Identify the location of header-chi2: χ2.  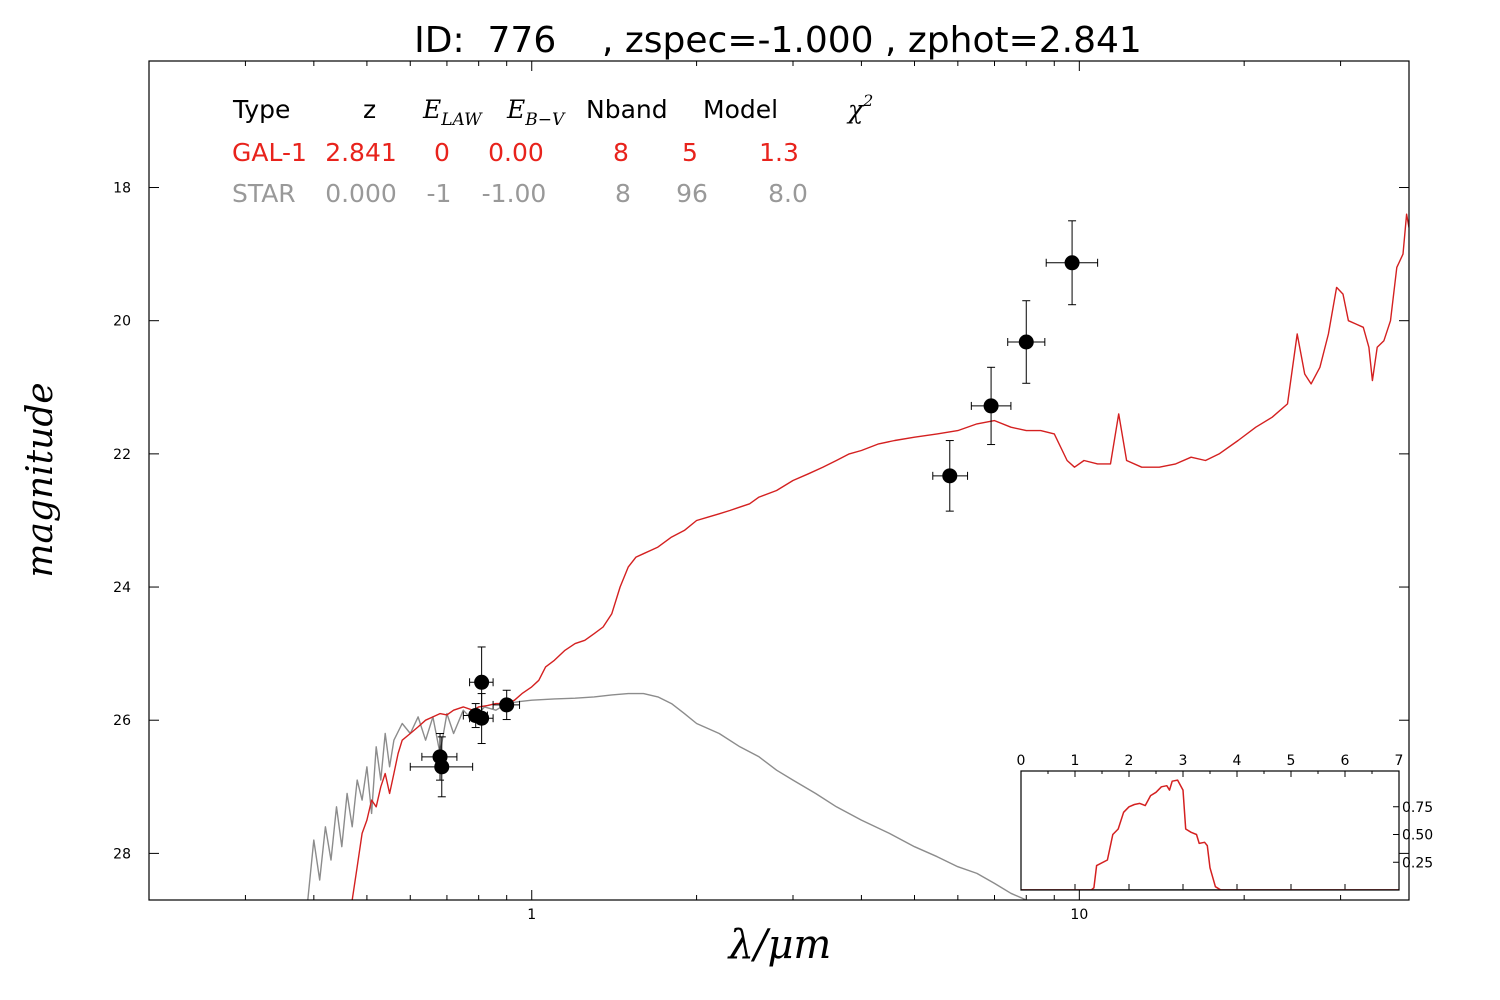
(859, 107).